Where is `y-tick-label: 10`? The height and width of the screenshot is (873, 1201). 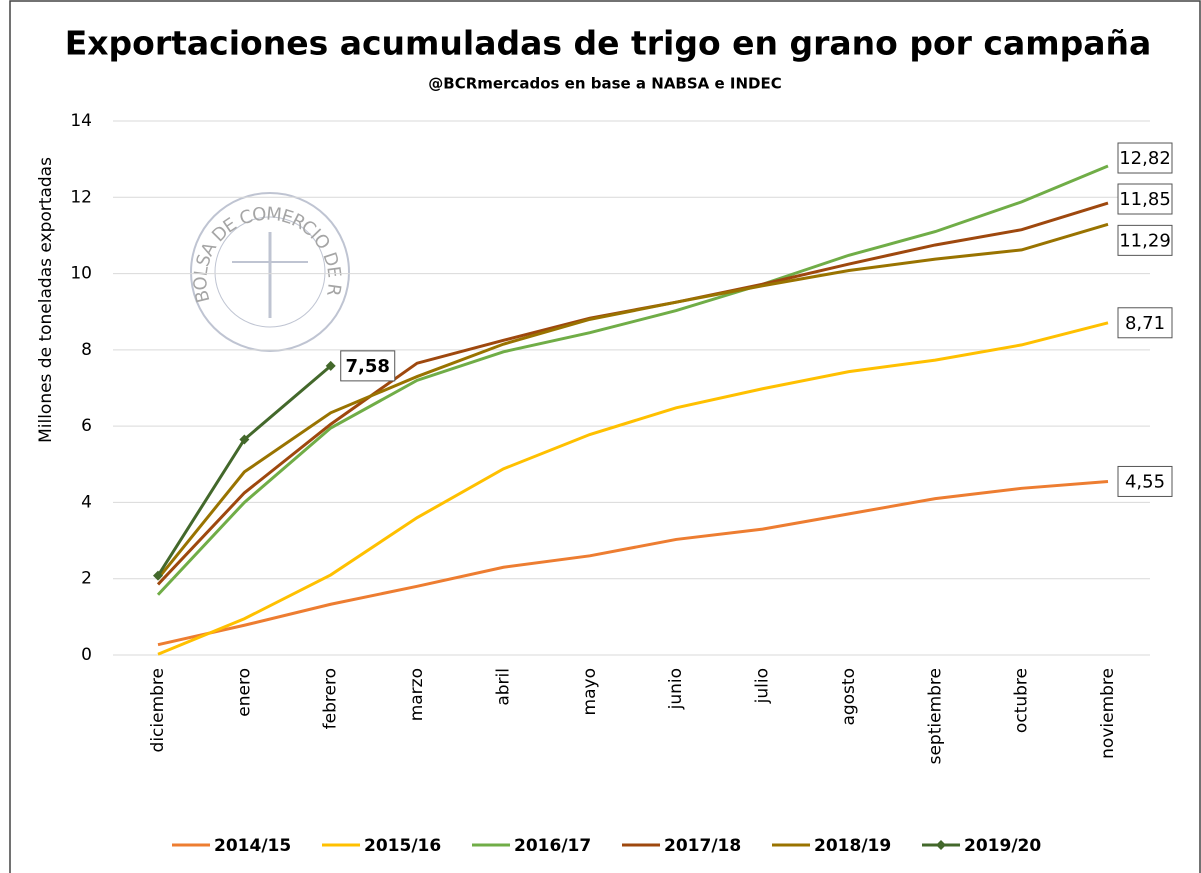
y-tick-label: 10 is located at coordinates (81, 274).